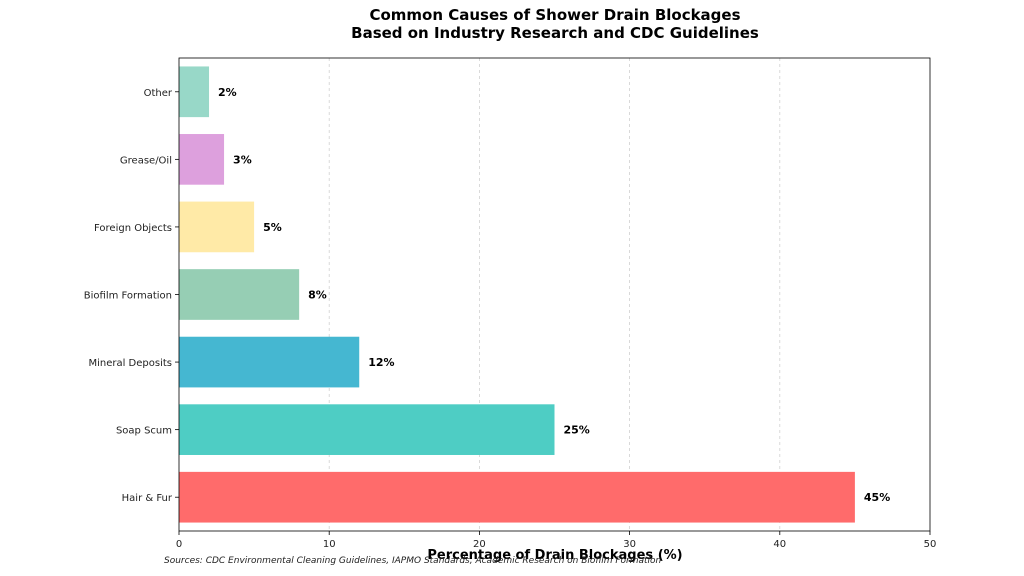 The height and width of the screenshot is (576, 1024). I want to click on category-label: Soap Scum, so click(144, 431).